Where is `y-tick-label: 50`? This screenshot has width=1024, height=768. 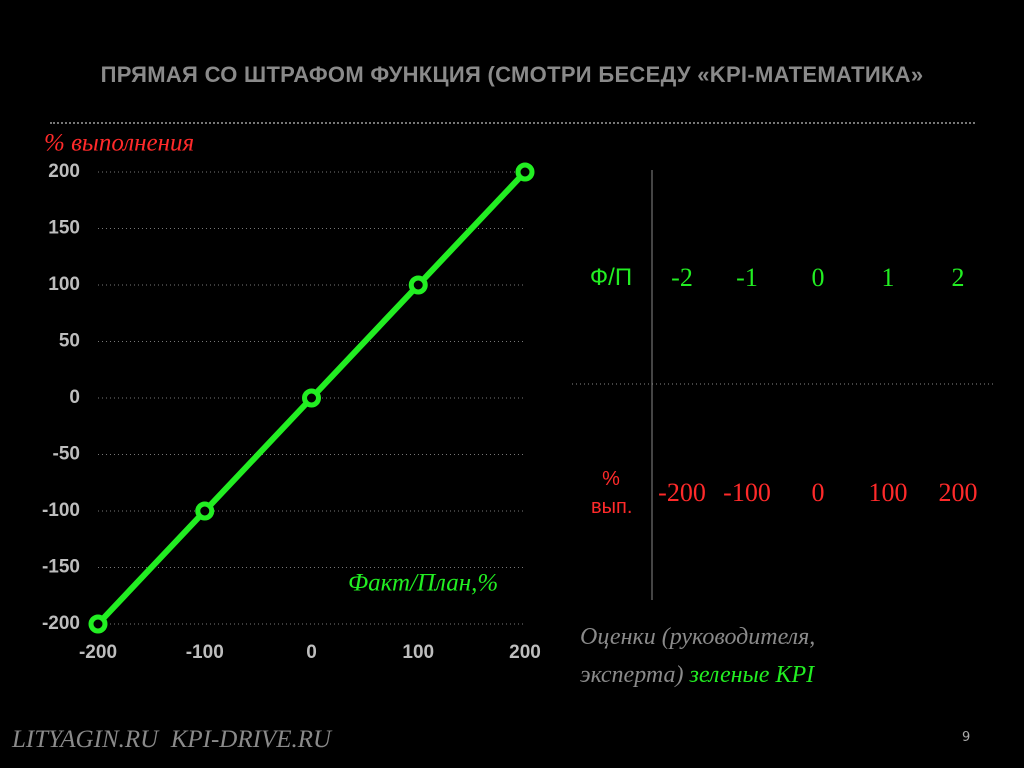
y-tick-label: 50 is located at coordinates (69, 341).